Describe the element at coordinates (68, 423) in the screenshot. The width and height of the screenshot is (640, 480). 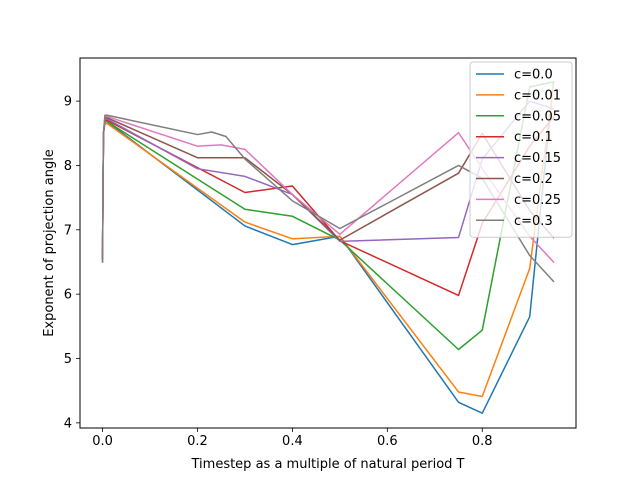
I see `y-tick-label: 4` at that location.